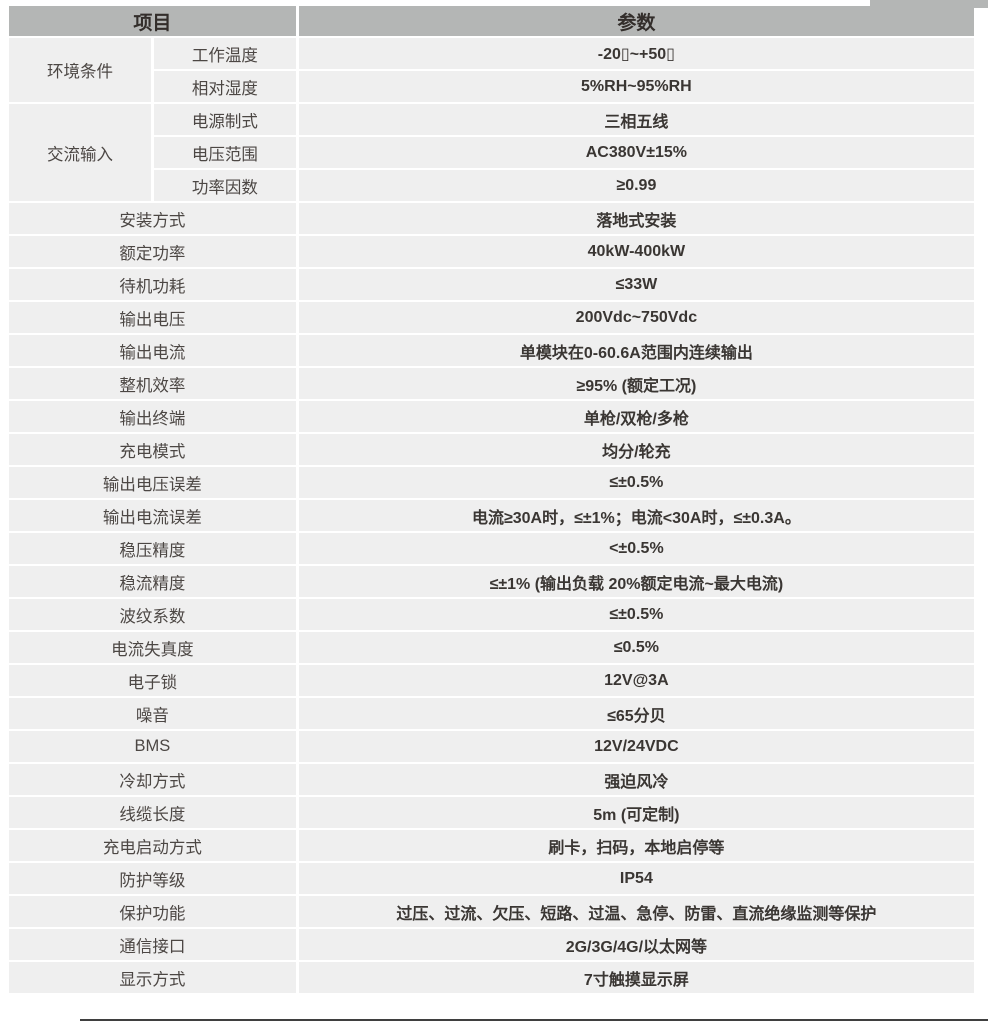 The height and width of the screenshot is (1024, 988). I want to click on table-row: 输出电流误差 电流≥30A时，≤±1%；电流<30A时，≤±0.3A。, so click(491, 515).